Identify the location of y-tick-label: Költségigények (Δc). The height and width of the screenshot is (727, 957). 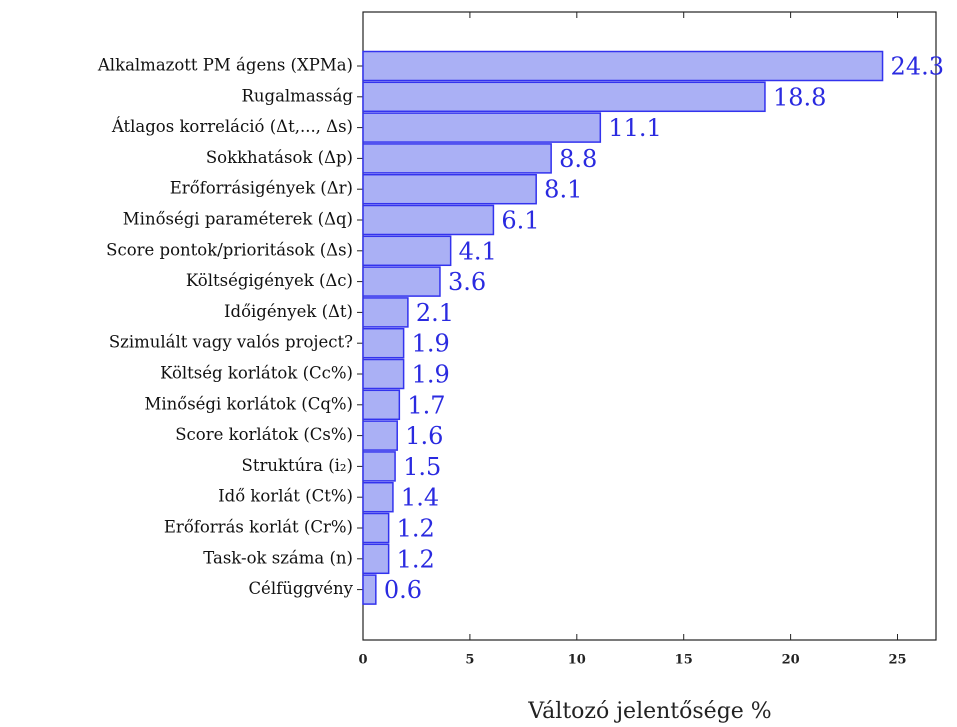
(269, 280).